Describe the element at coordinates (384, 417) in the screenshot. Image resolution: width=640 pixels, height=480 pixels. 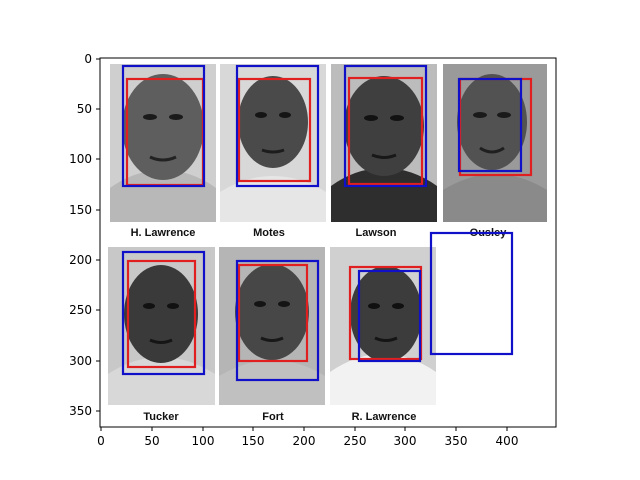
I see `photo-caption: R. Lawrence` at that location.